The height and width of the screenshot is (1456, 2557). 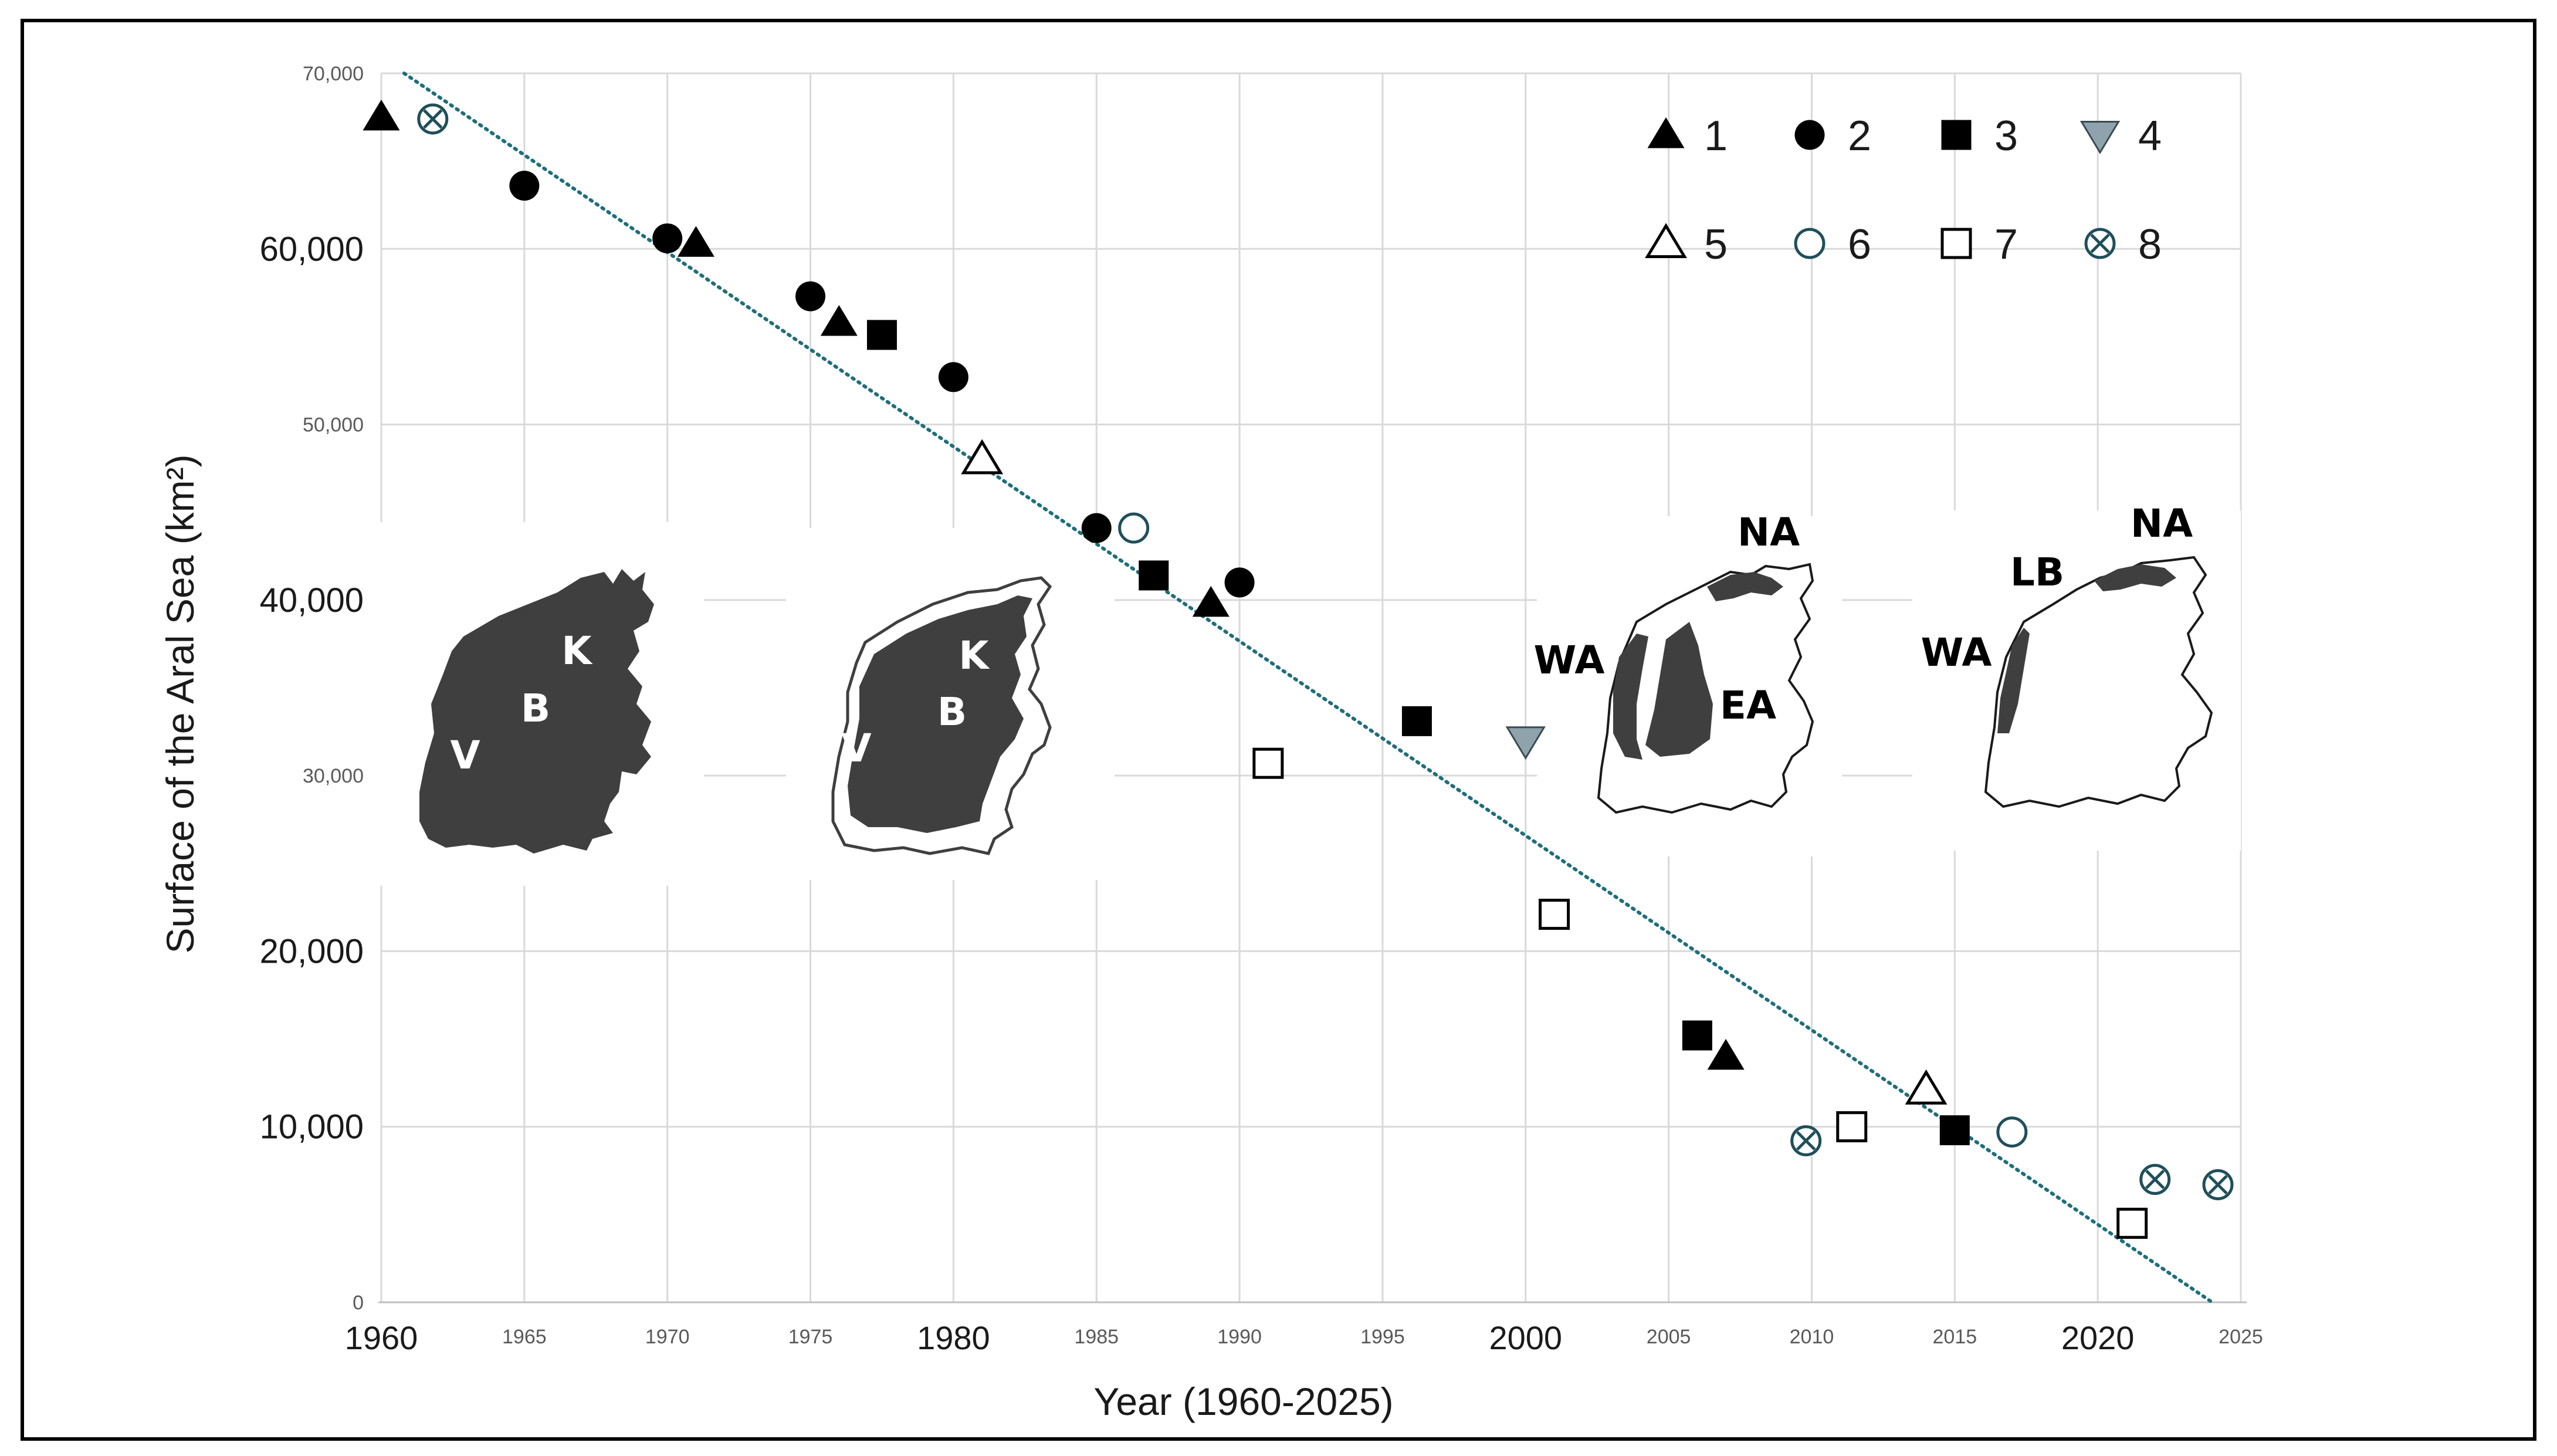 What do you see at coordinates (1679, 689) in the screenshot?
I see `east-aral-shape` at bounding box center [1679, 689].